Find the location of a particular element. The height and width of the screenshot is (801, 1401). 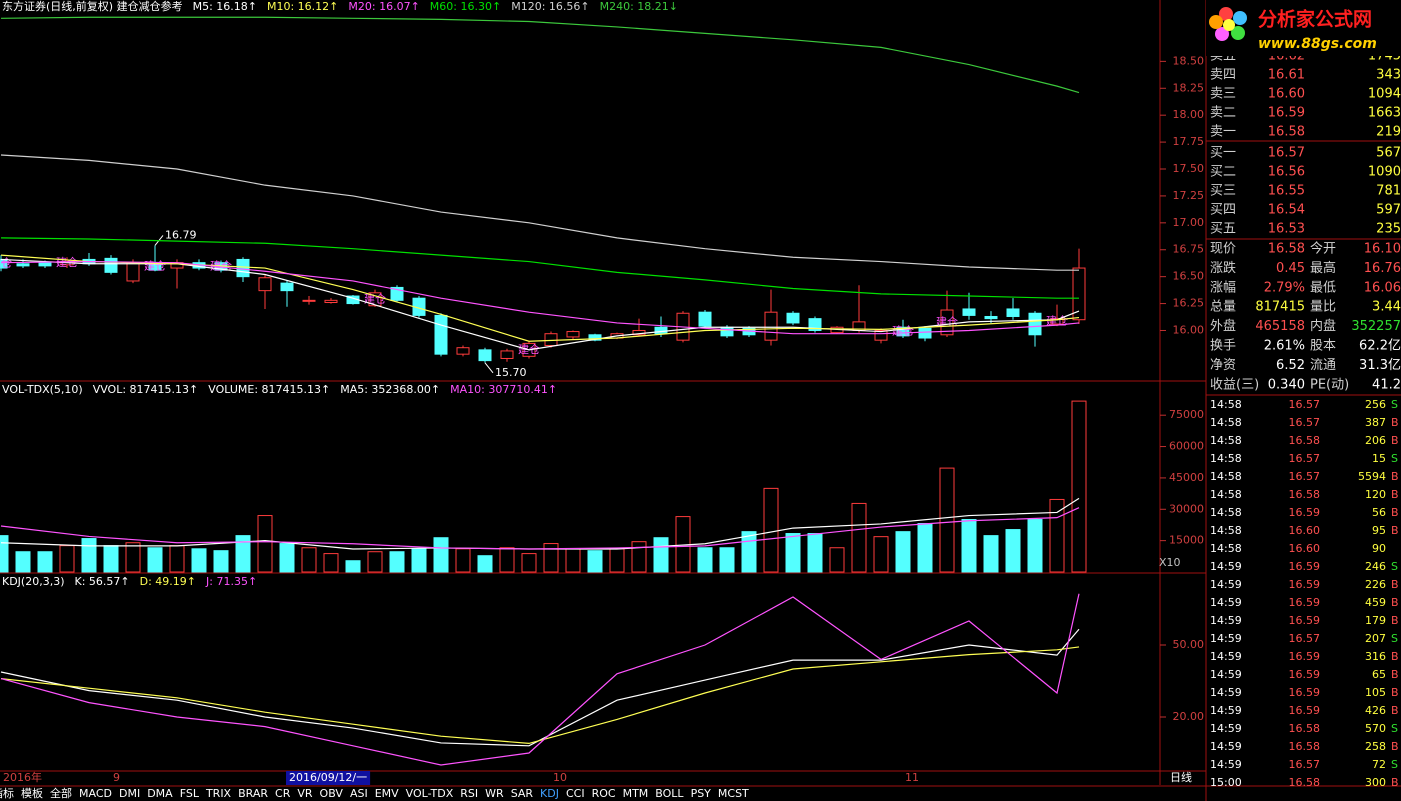

quote-value: 31.3亿 is located at coordinates (1380, 365).